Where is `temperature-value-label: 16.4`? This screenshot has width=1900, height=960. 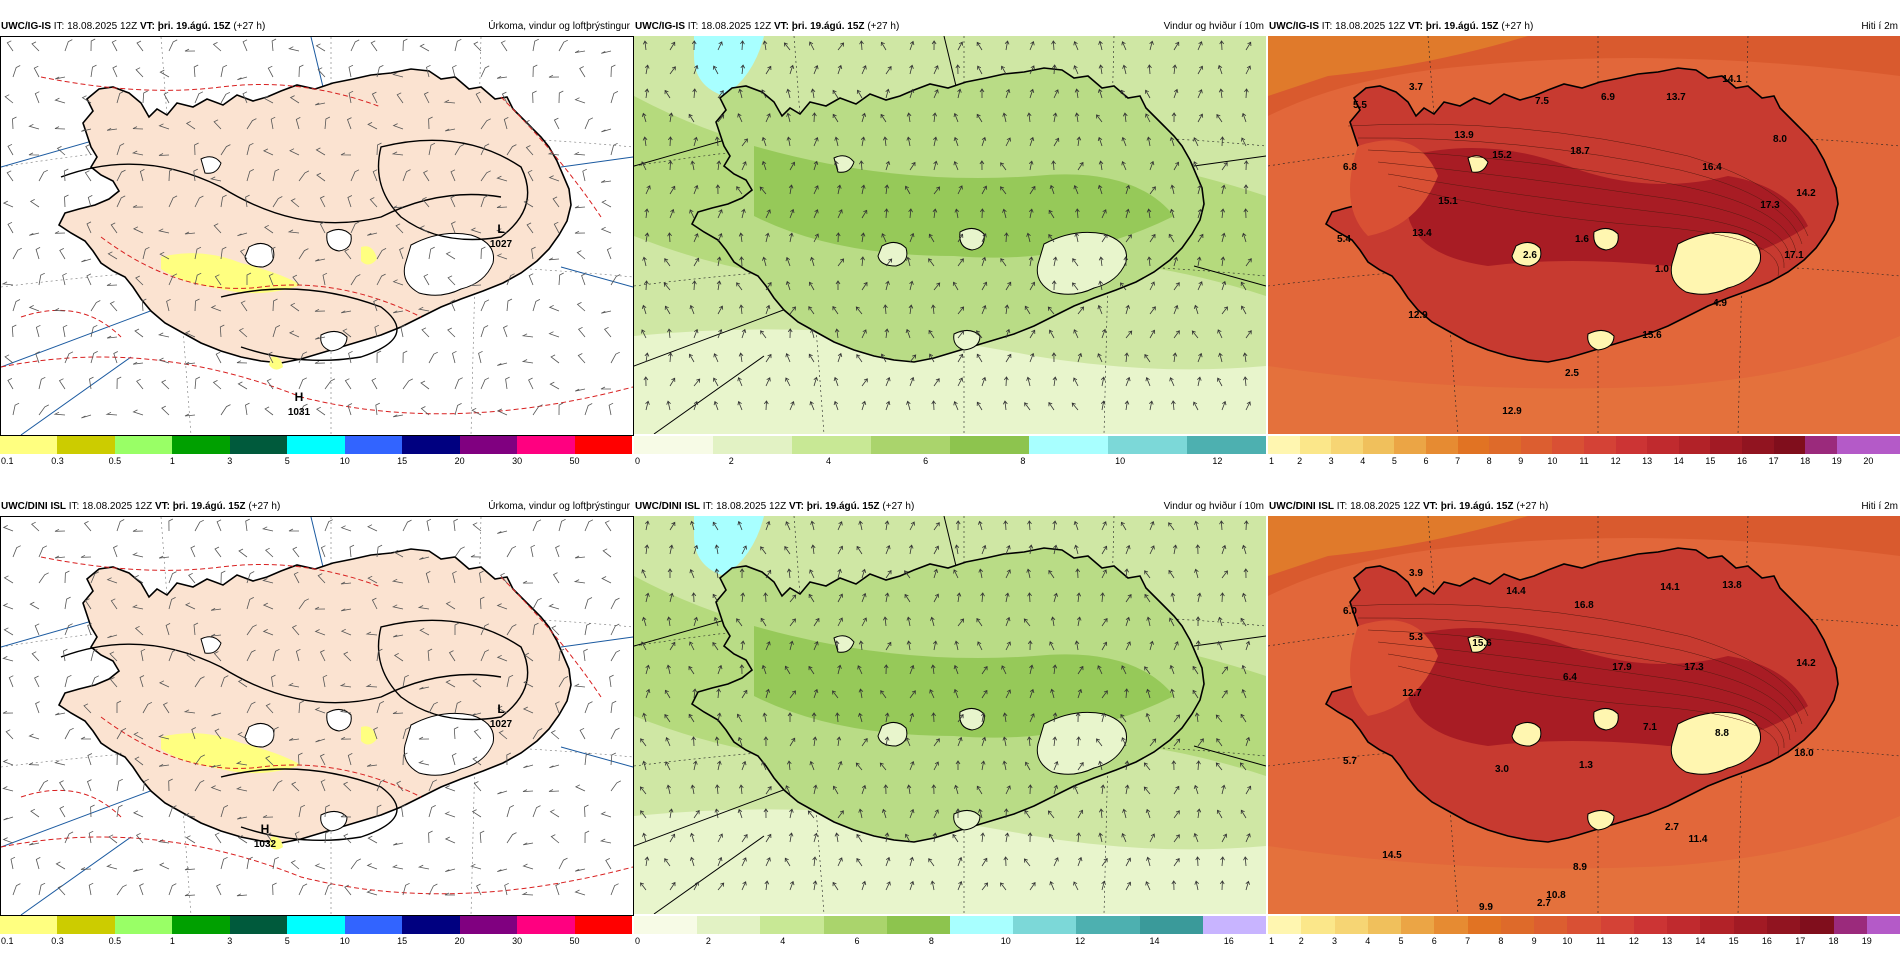
temperature-value-label: 16.4 is located at coordinates (1712, 167).